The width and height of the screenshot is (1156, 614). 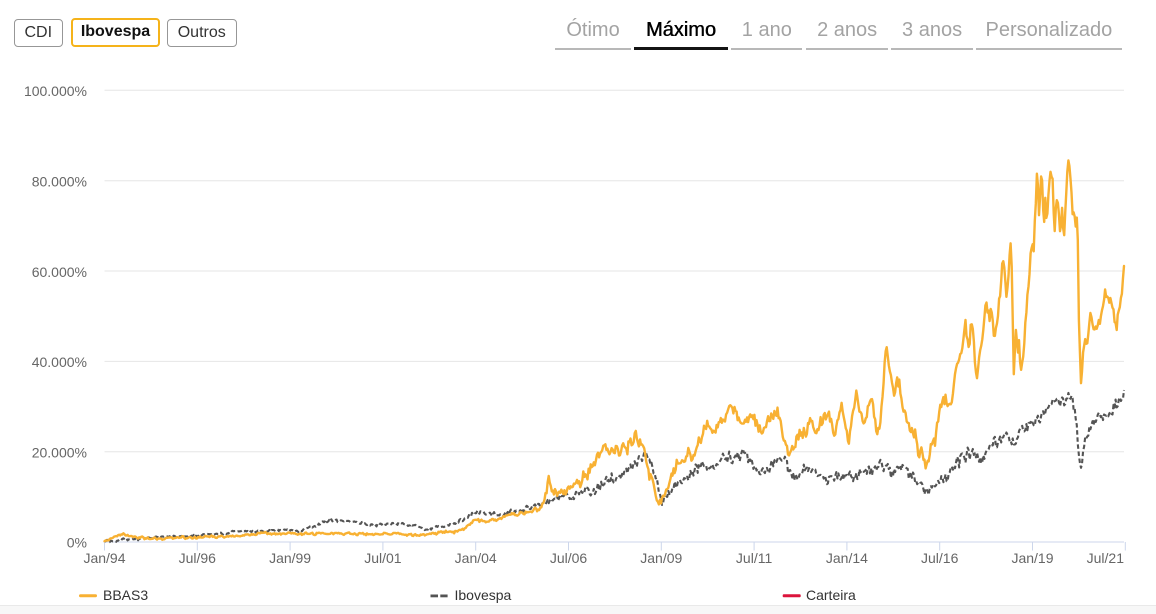 I want to click on svg-text: Jul/01, so click(x=383, y=558).